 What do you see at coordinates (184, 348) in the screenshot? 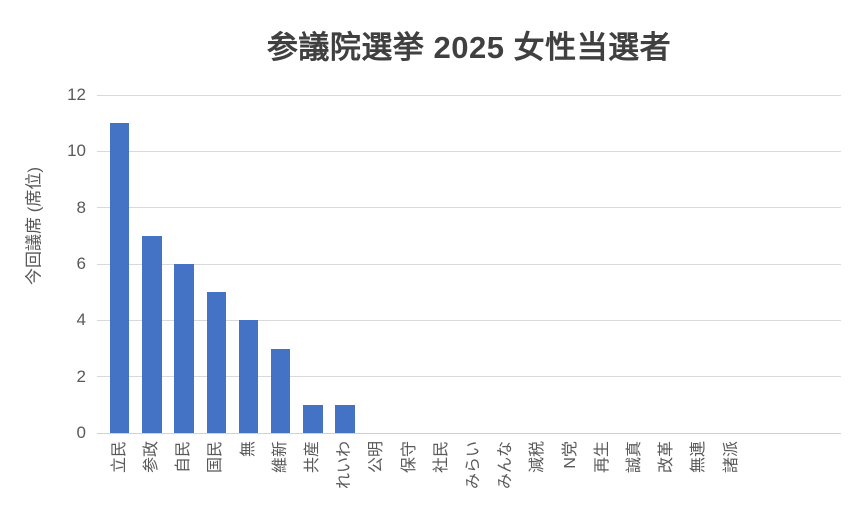
I see `bar-自民` at bounding box center [184, 348].